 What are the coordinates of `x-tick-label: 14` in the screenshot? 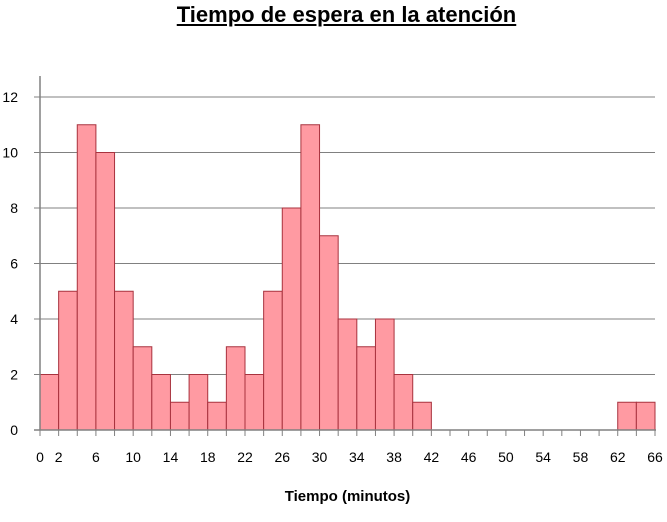 It's located at (171, 457).